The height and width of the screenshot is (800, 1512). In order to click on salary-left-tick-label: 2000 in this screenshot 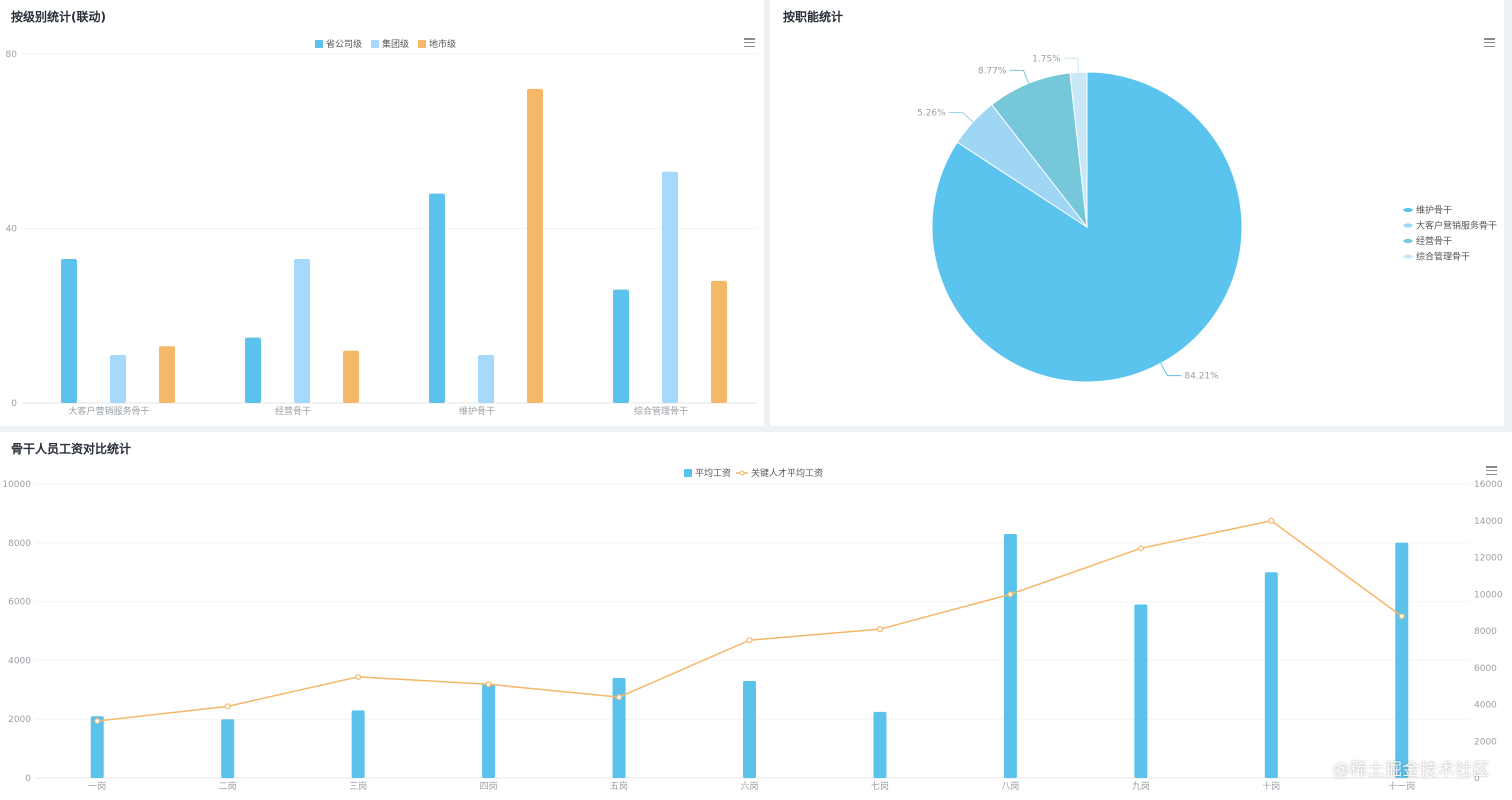, I will do `click(19, 720)`.